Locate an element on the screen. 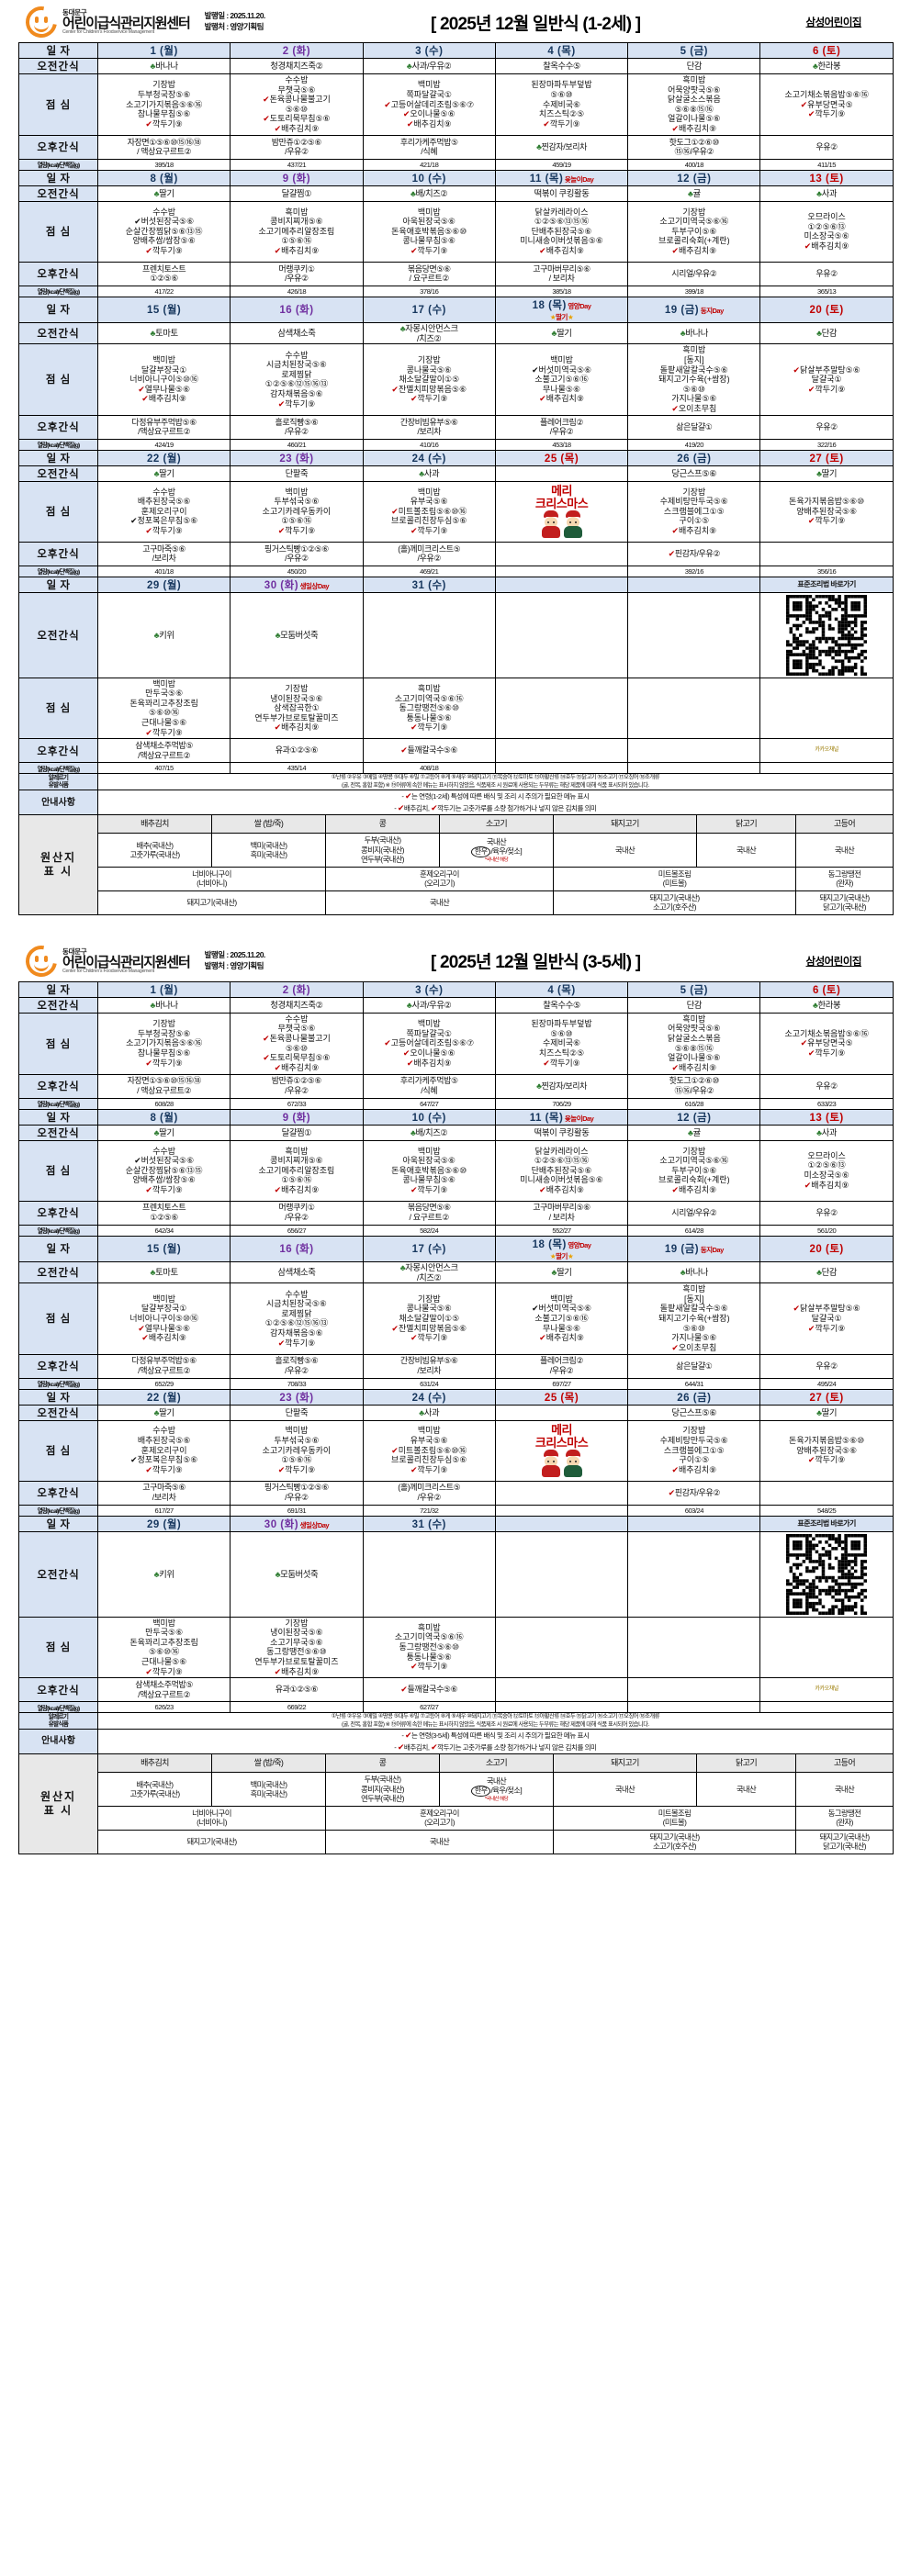 Image resolution: width=911 pixels, height=2576 pixels. lunch-cell: 돈육가지볶음밥⑤⑥⑩ 양배추된장국⑤⑥ ✔깍두기⑨ is located at coordinates (826, 1450).